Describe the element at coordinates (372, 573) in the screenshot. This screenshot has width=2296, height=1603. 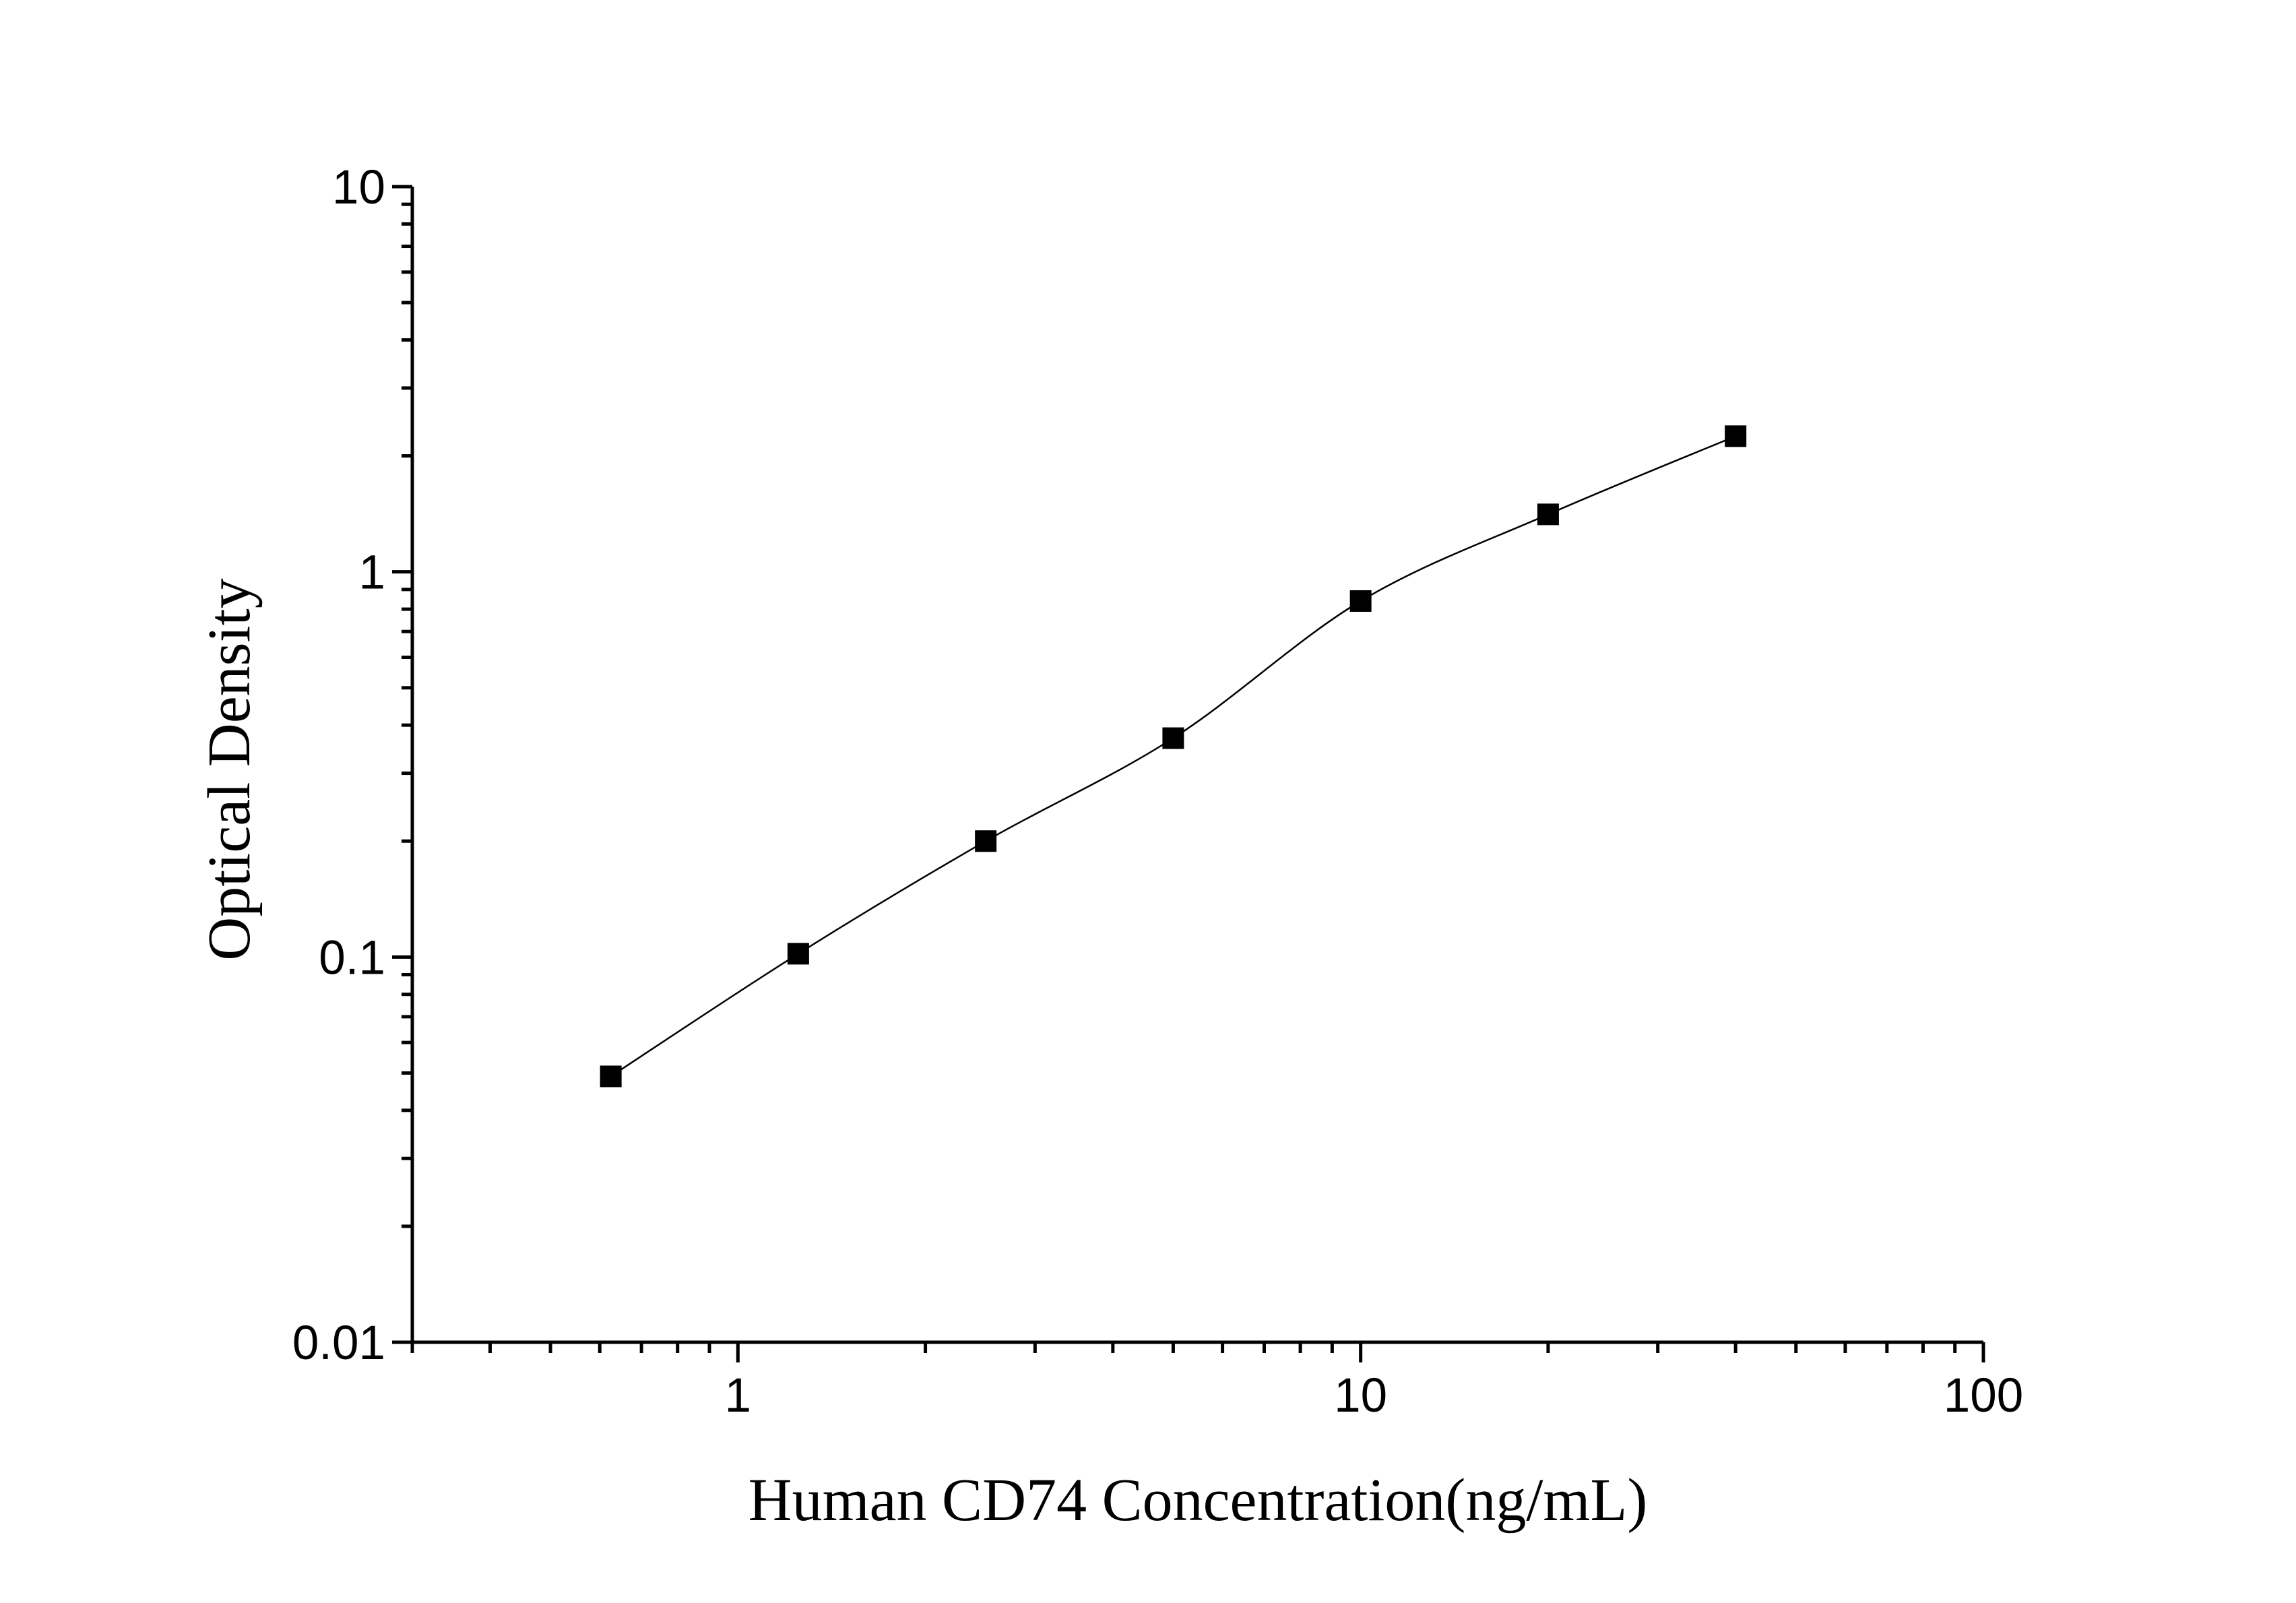
I see `y-tick-label: 1` at that location.